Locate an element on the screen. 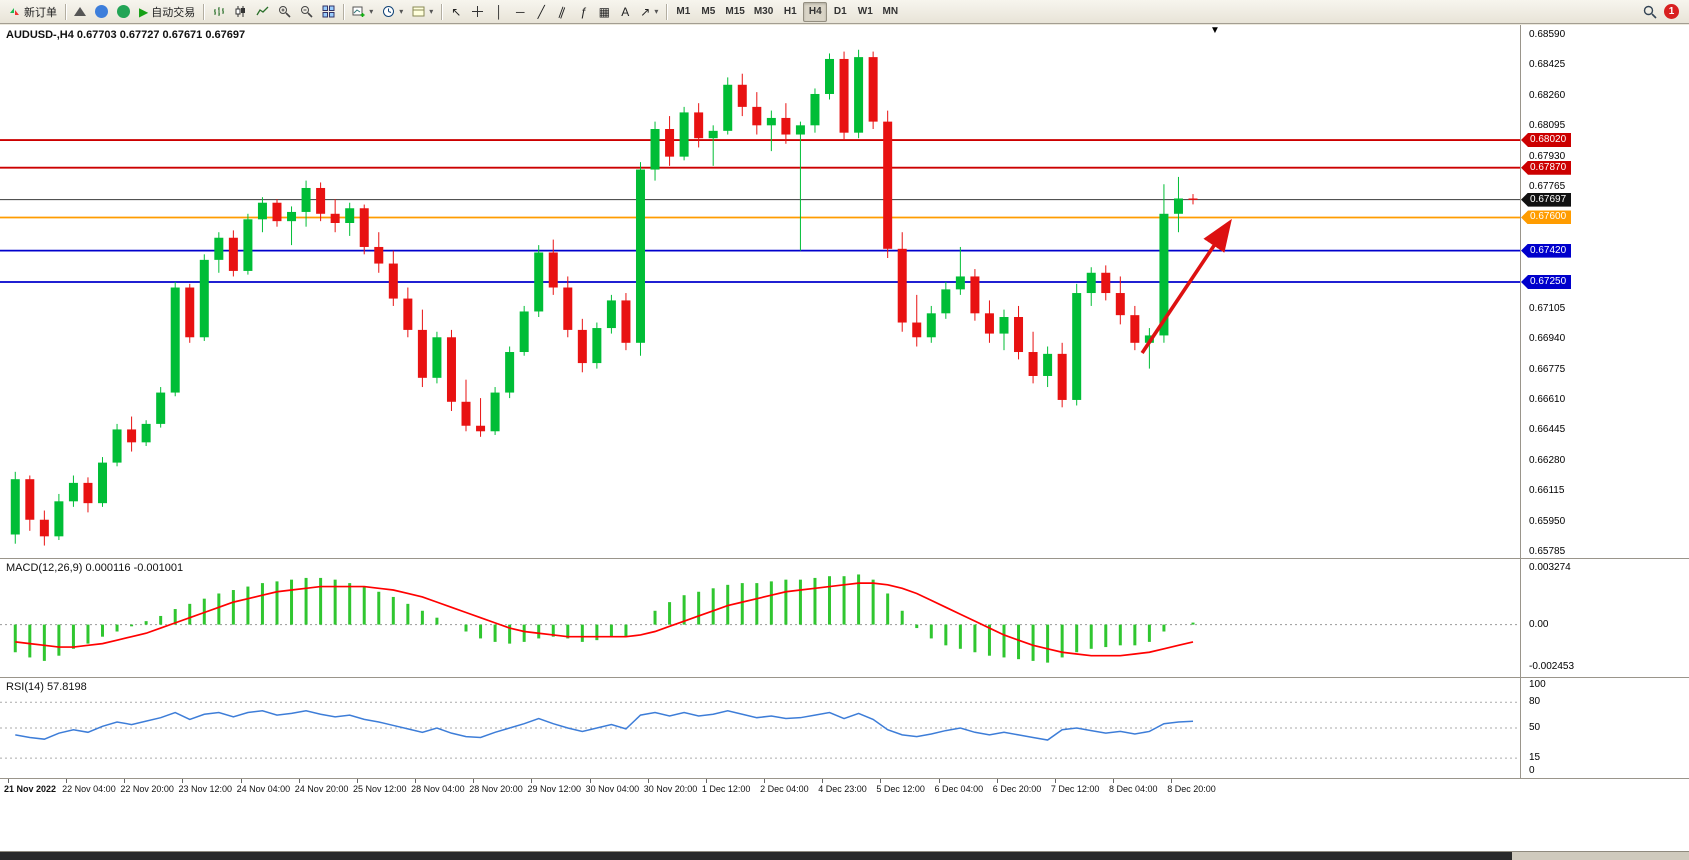  bar-chart-button is located at coordinates (218, 12).